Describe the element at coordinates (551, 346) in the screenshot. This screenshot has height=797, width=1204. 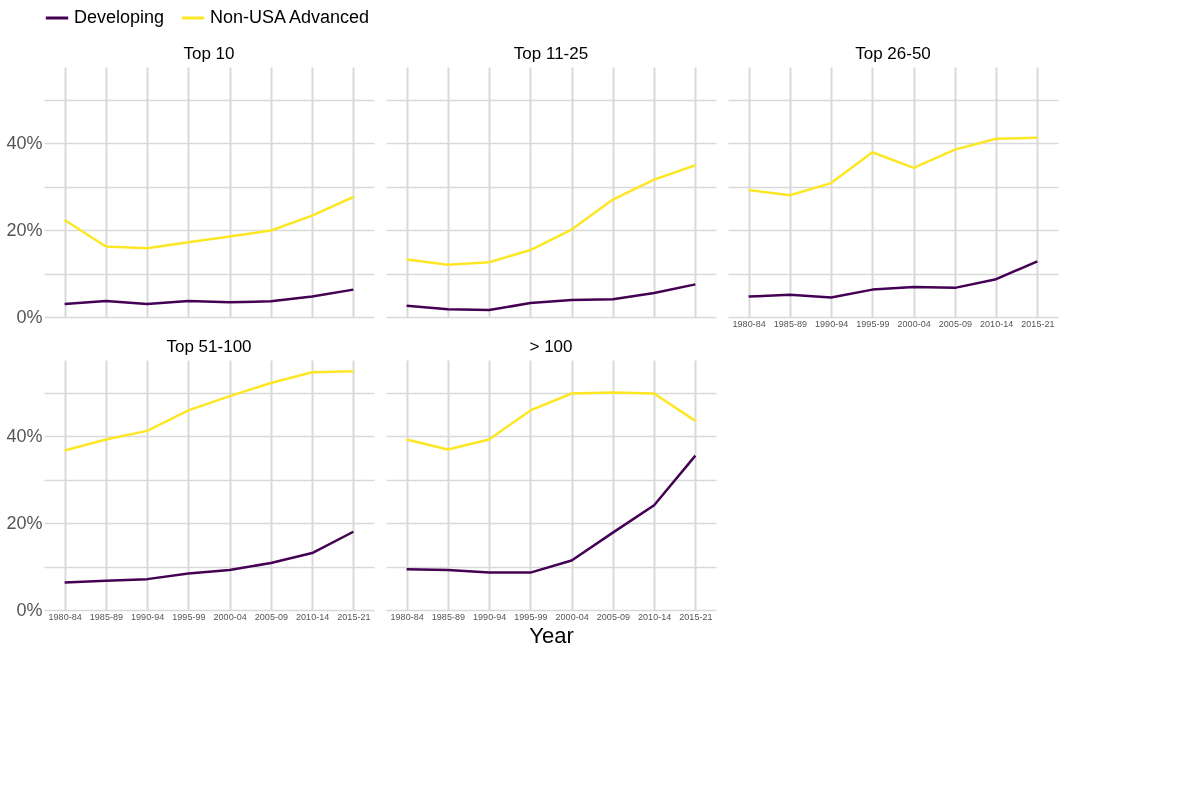
I see `chart-title: > 100` at that location.